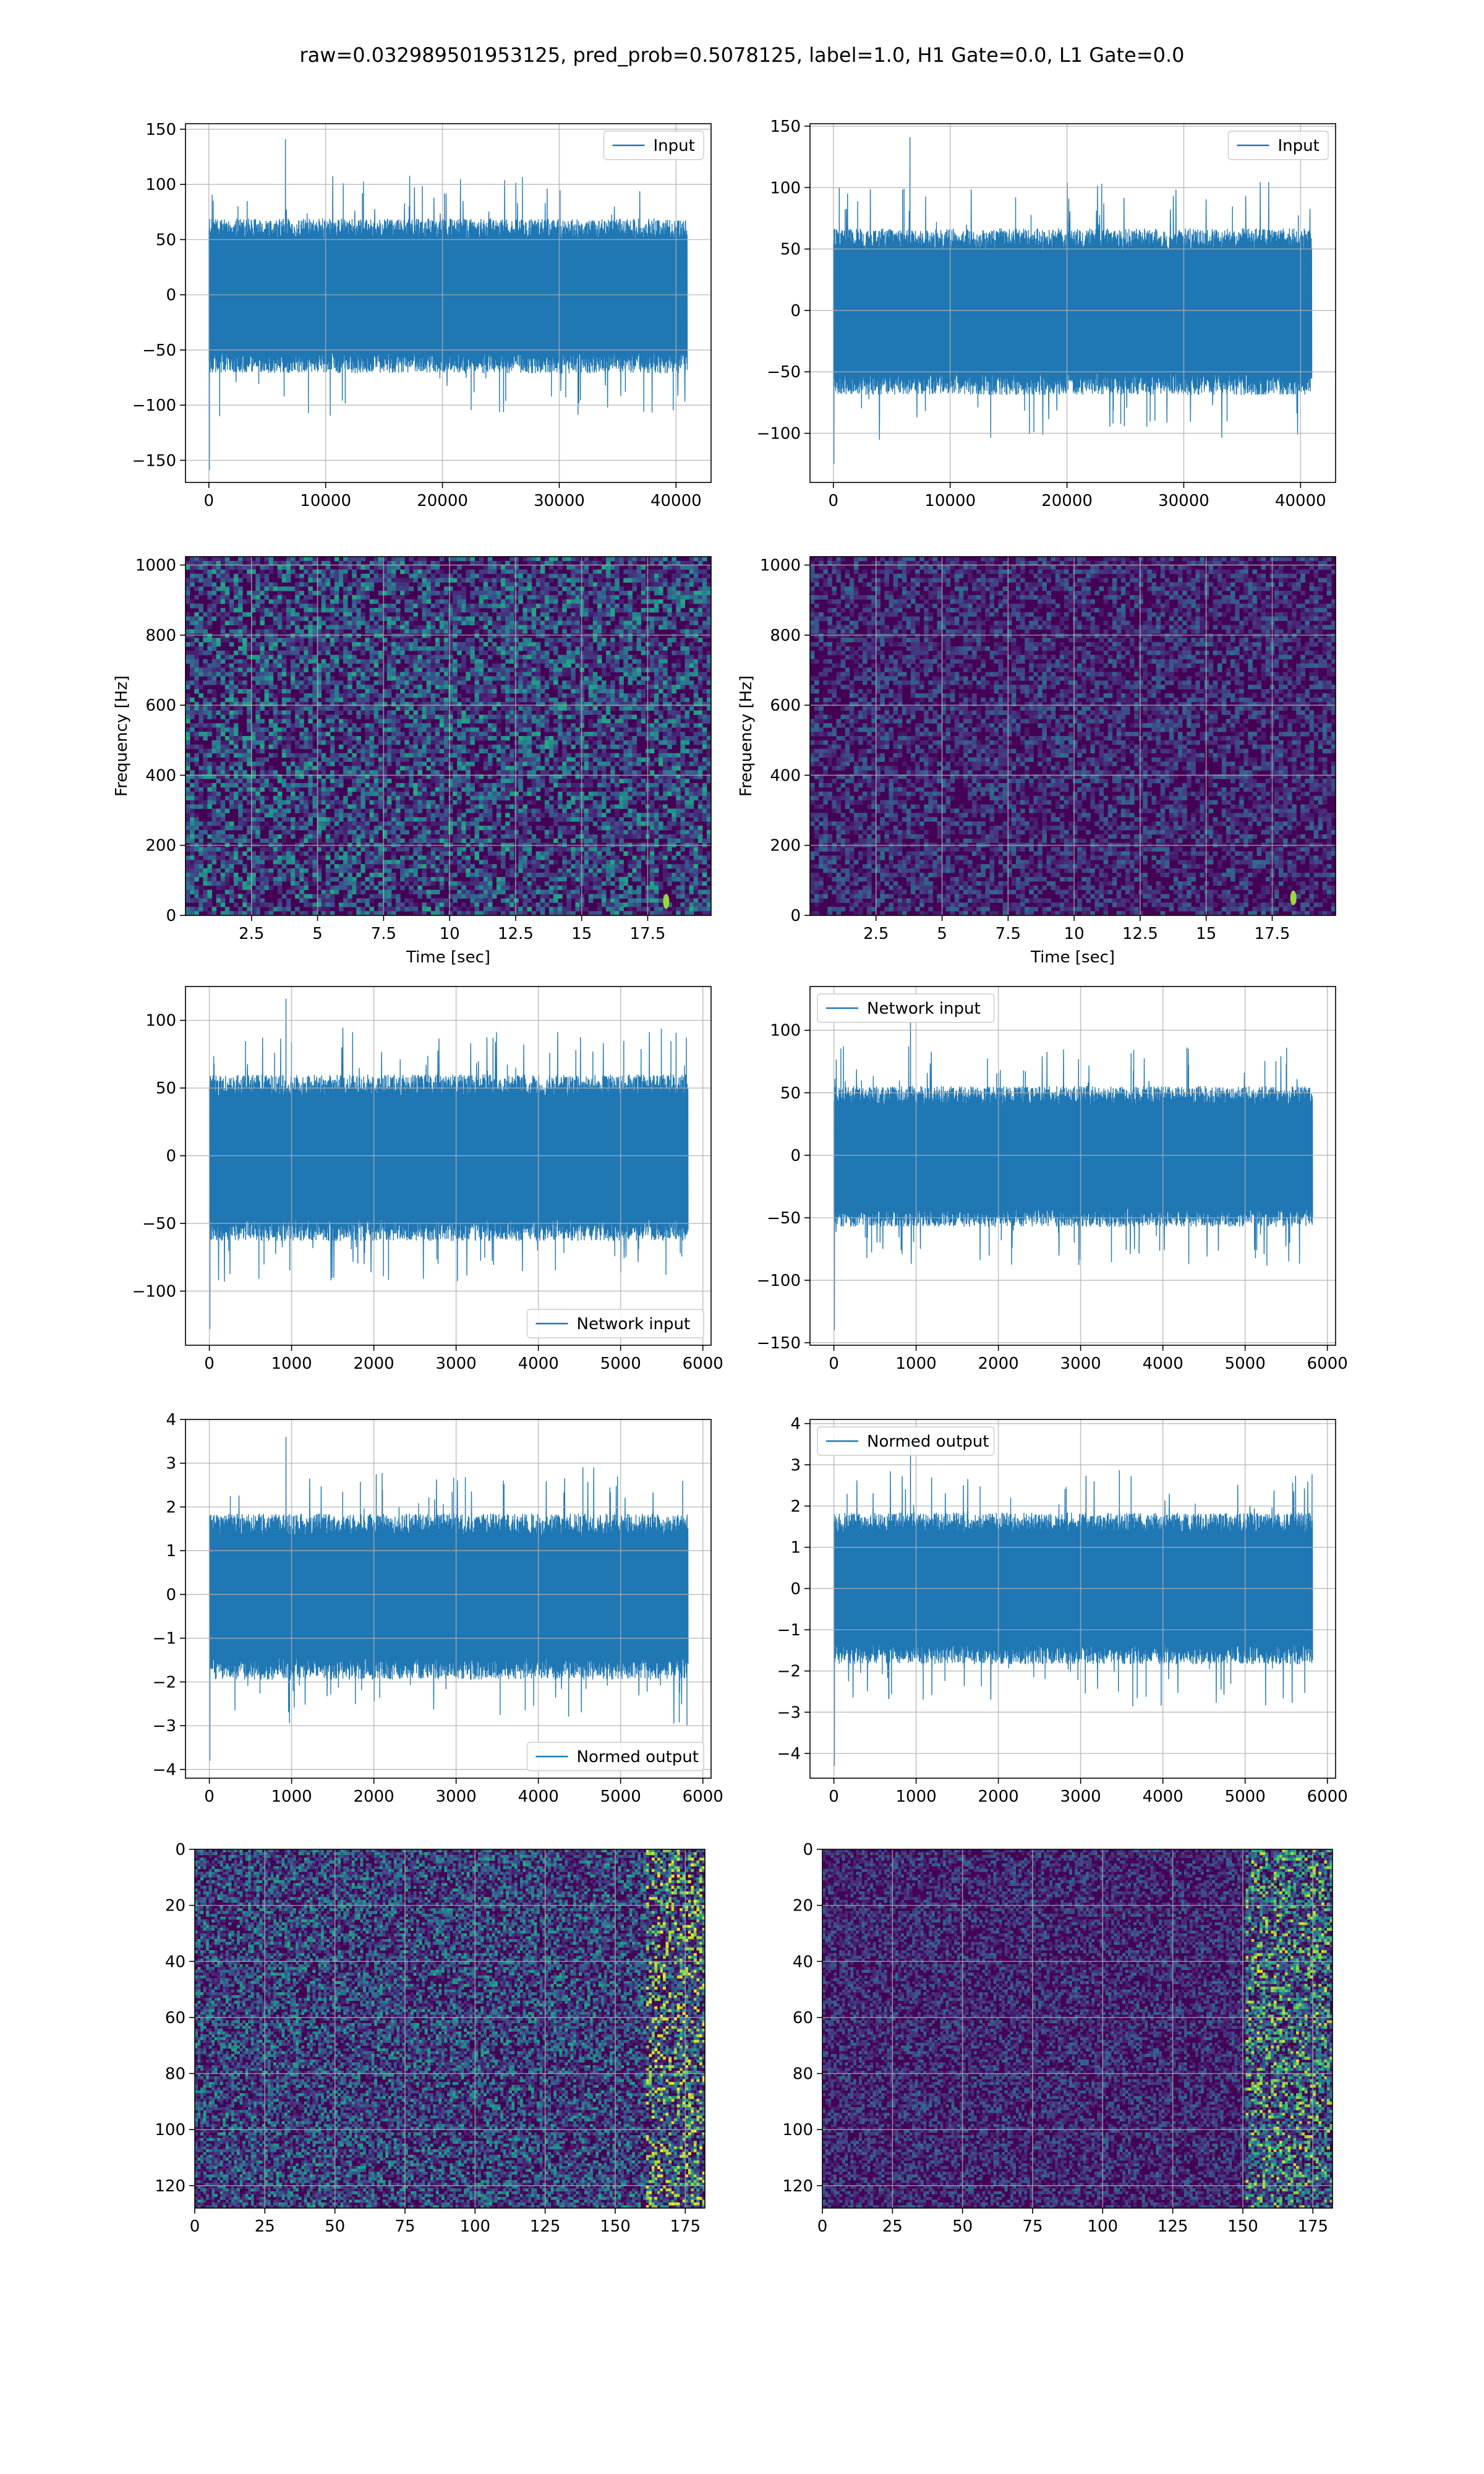 The width and height of the screenshot is (1484, 2474). What do you see at coordinates (676, 501) in the screenshot?
I see `x-tick-label: 40000` at bounding box center [676, 501].